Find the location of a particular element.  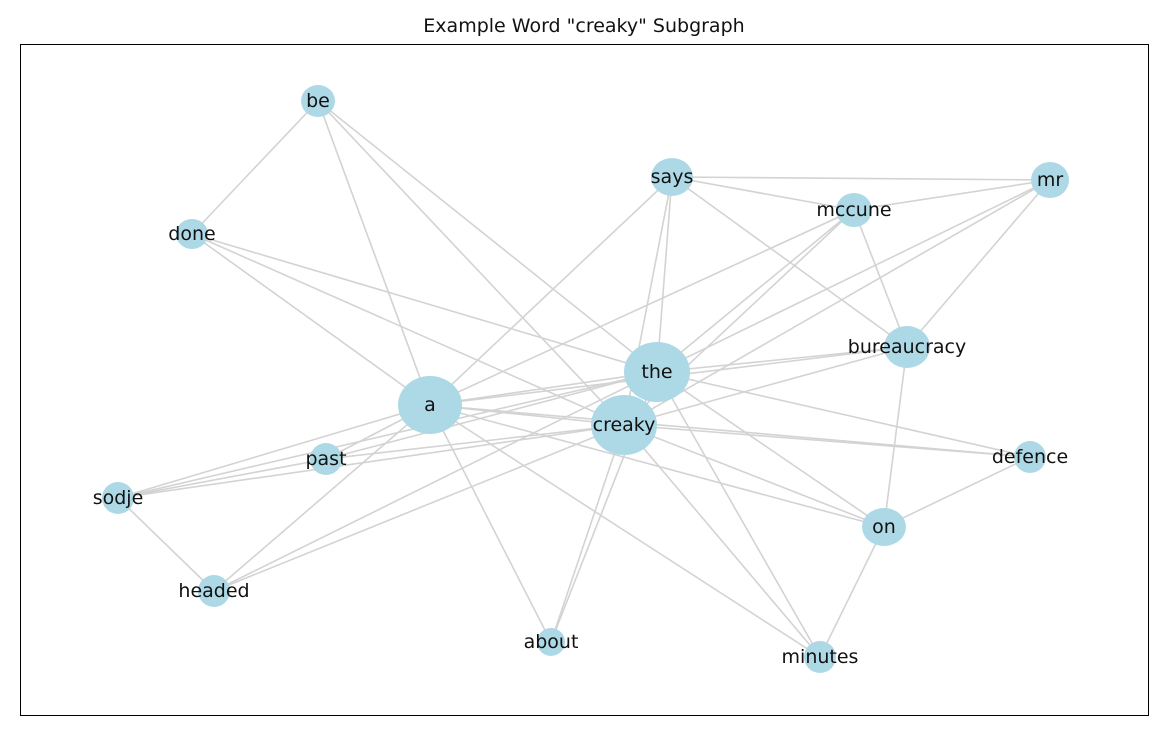

node-done: done is located at coordinates (192, 234).